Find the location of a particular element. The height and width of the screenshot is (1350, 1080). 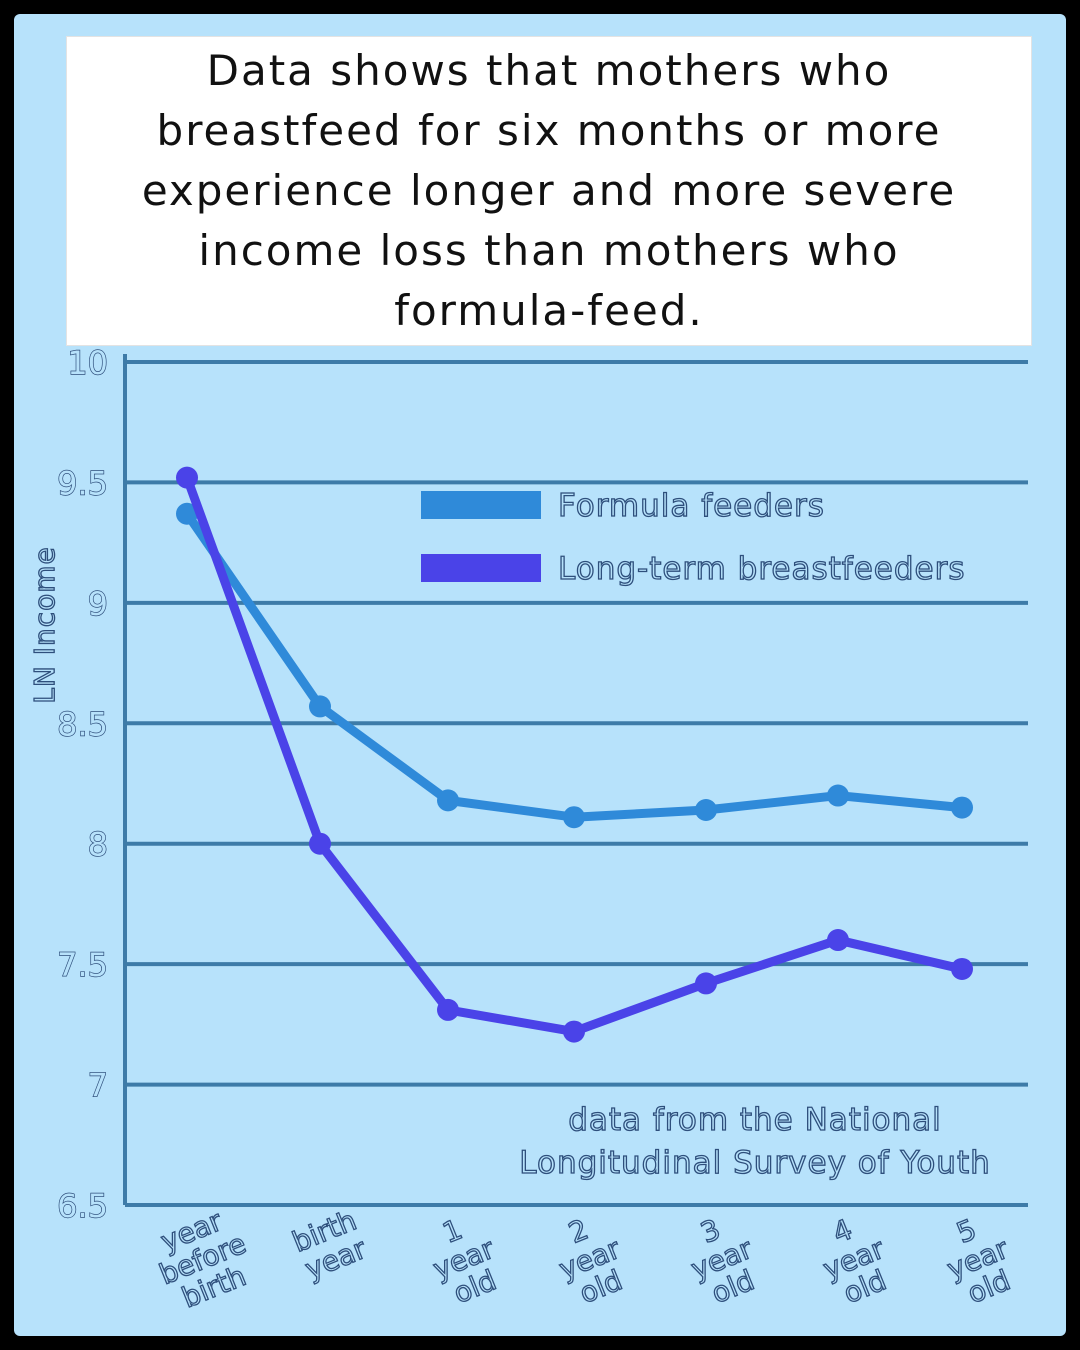

y-tick-label: 7 is located at coordinates (98, 1086).